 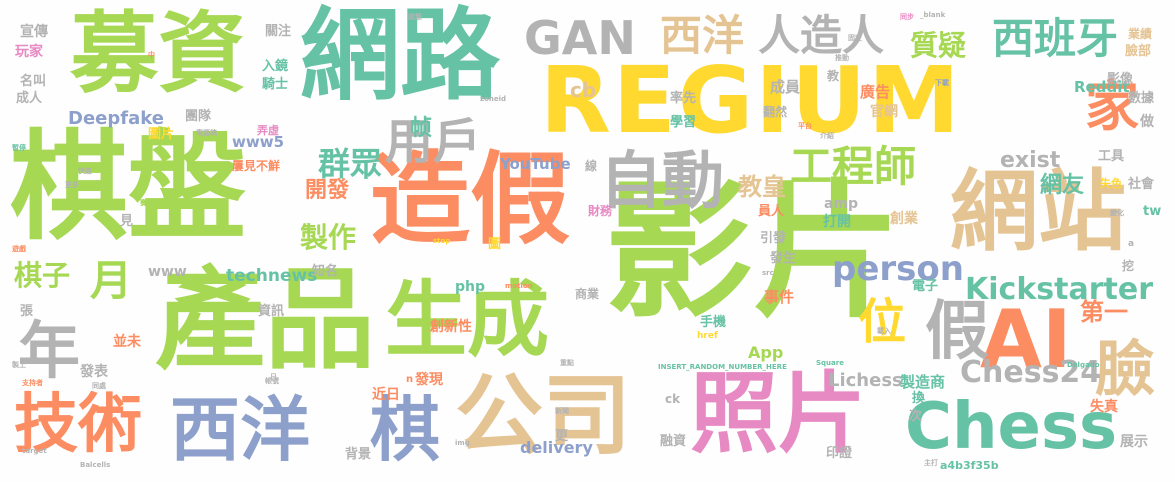 I want to click on word: 圖片, so click(x=161, y=134).